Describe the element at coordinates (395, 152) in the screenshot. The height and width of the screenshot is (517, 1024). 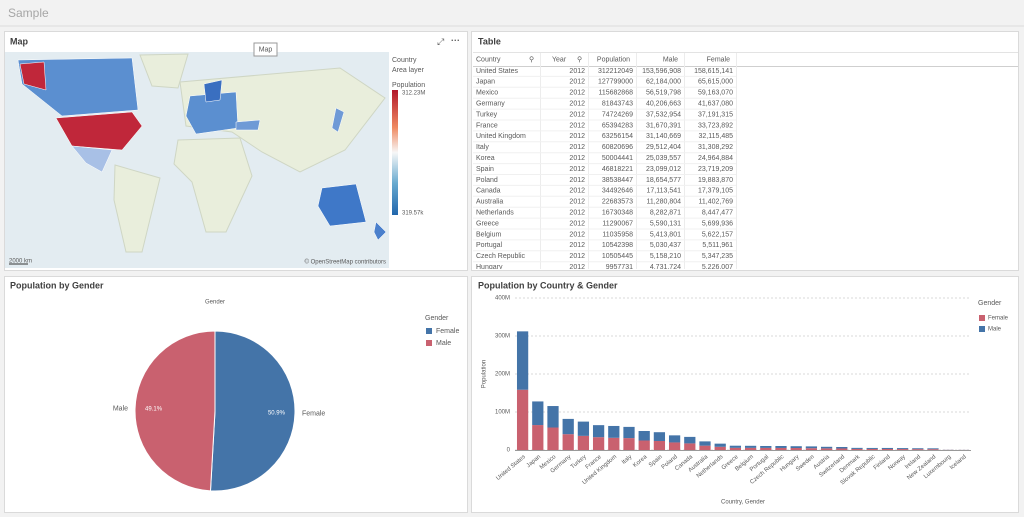
I see `color-scale` at that location.